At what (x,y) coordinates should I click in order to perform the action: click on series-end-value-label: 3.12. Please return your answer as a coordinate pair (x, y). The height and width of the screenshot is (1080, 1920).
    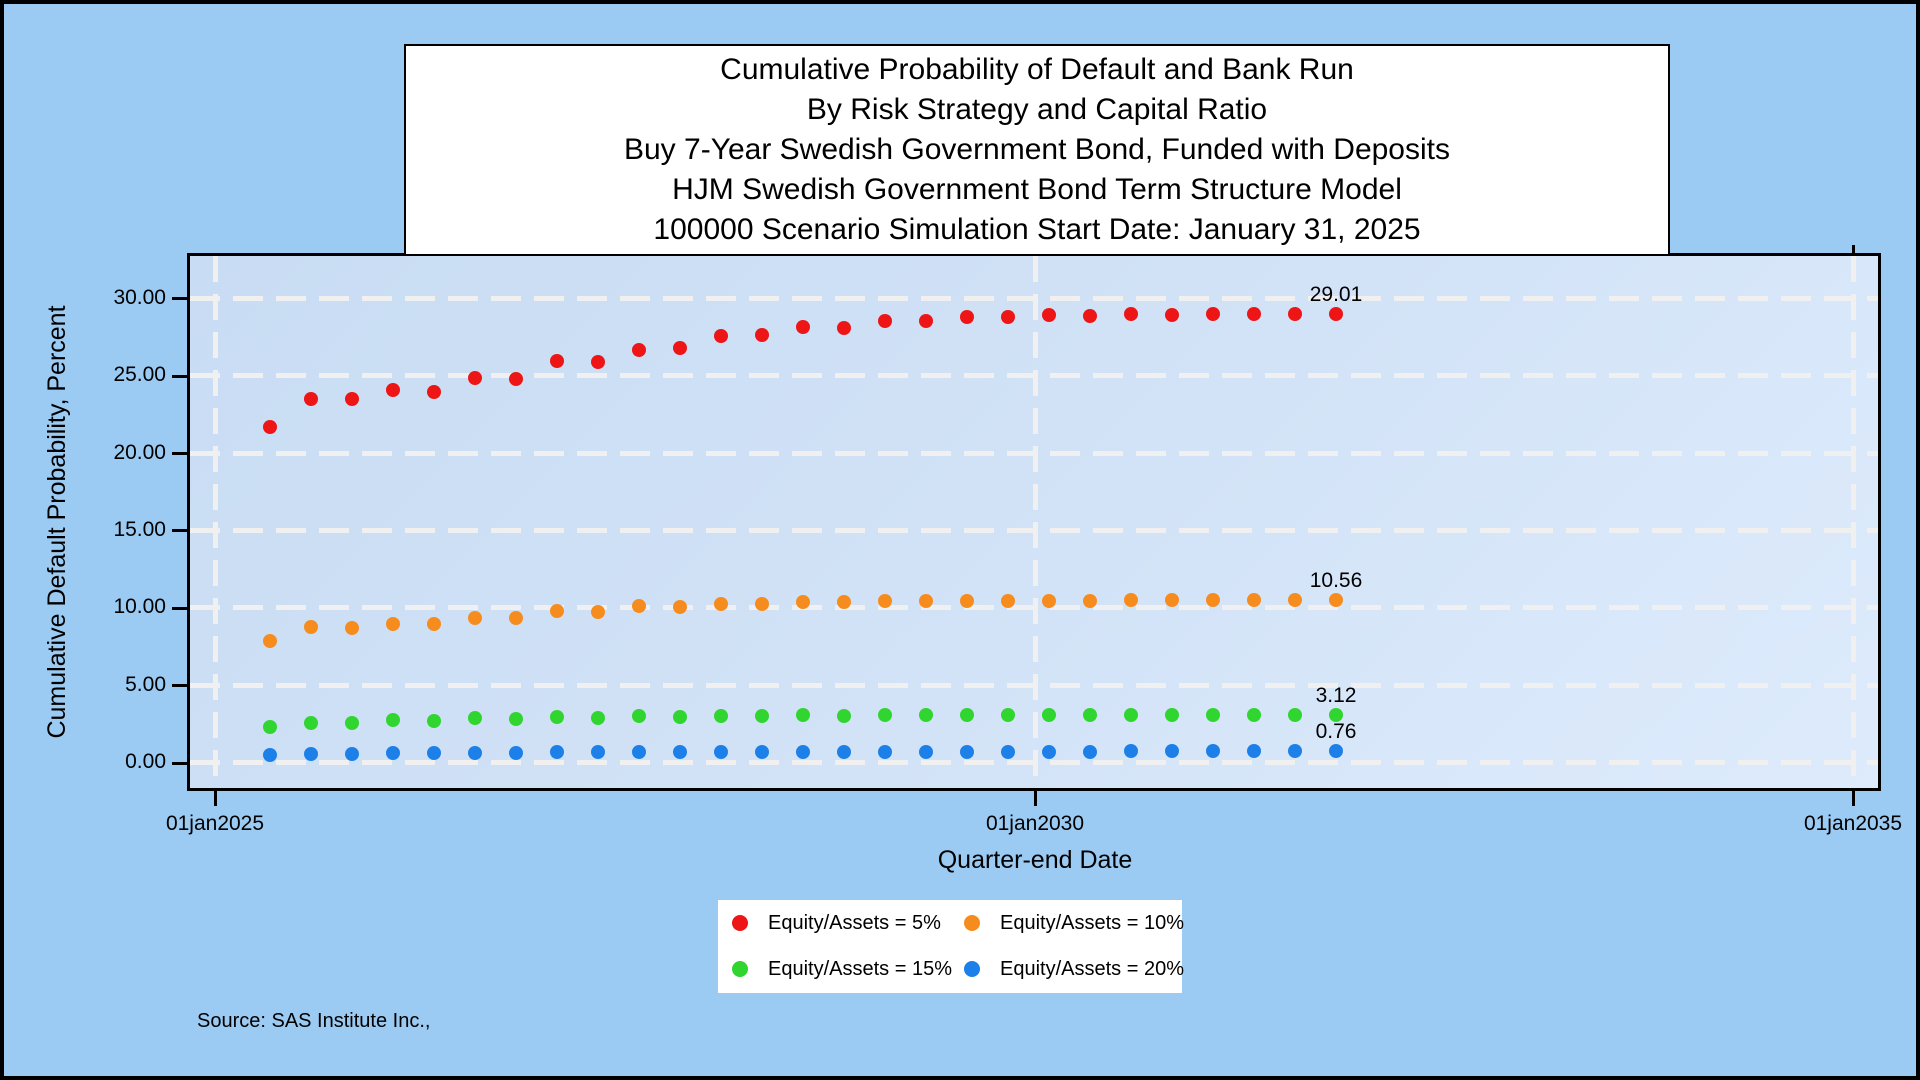
    Looking at the image, I should click on (1336, 695).